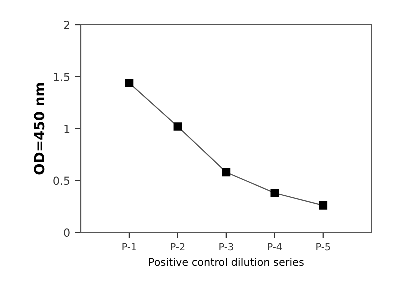 The image size is (399, 294). I want to click on x-tick-label: P-2, so click(178, 247).